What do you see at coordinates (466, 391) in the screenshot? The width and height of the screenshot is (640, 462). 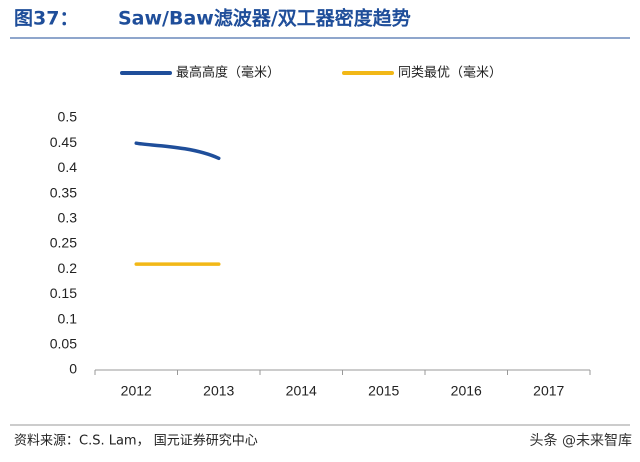 I see `x-tick-label: 2016` at bounding box center [466, 391].